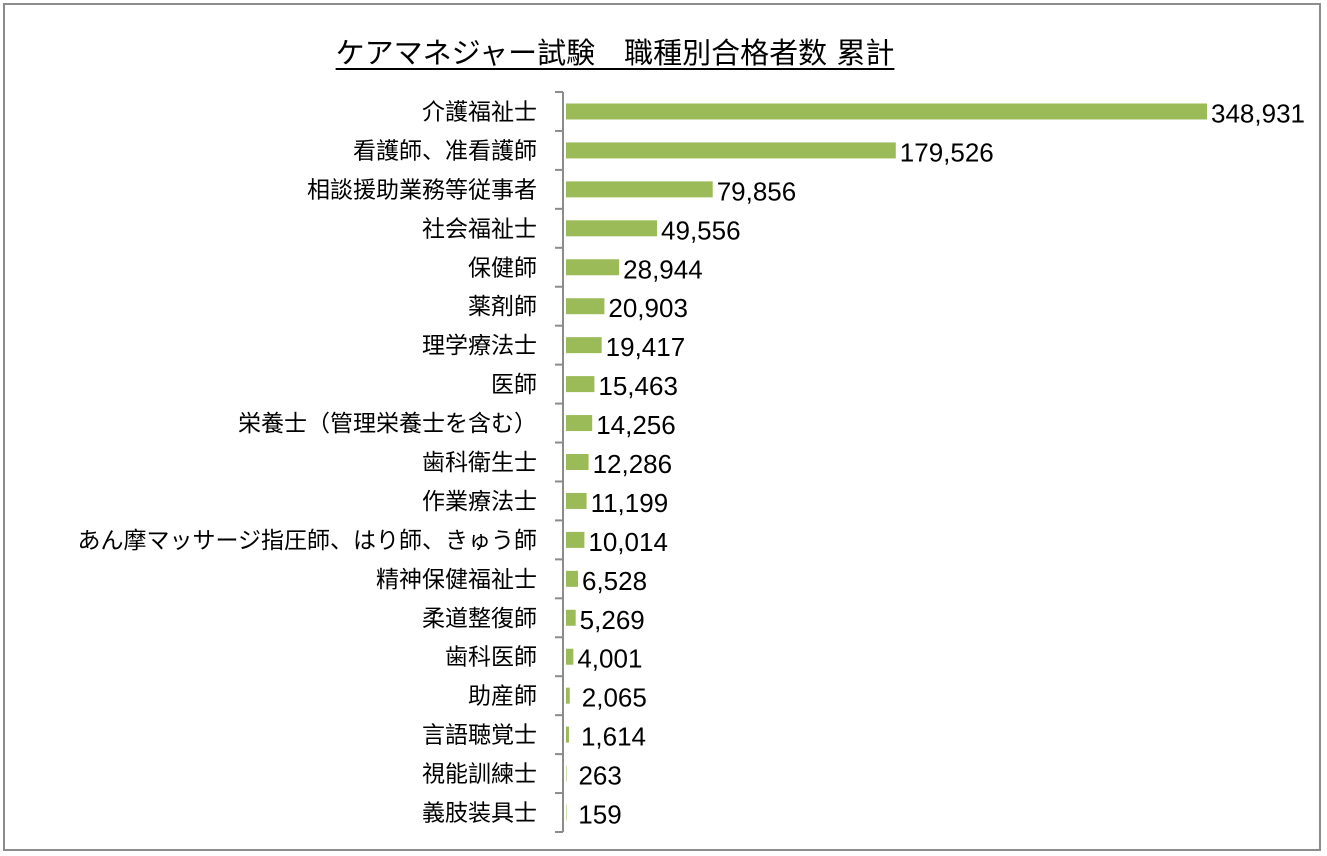 The width and height of the screenshot is (1327, 856). What do you see at coordinates (599, 815) in the screenshot?
I see `data-label: 159` at bounding box center [599, 815].